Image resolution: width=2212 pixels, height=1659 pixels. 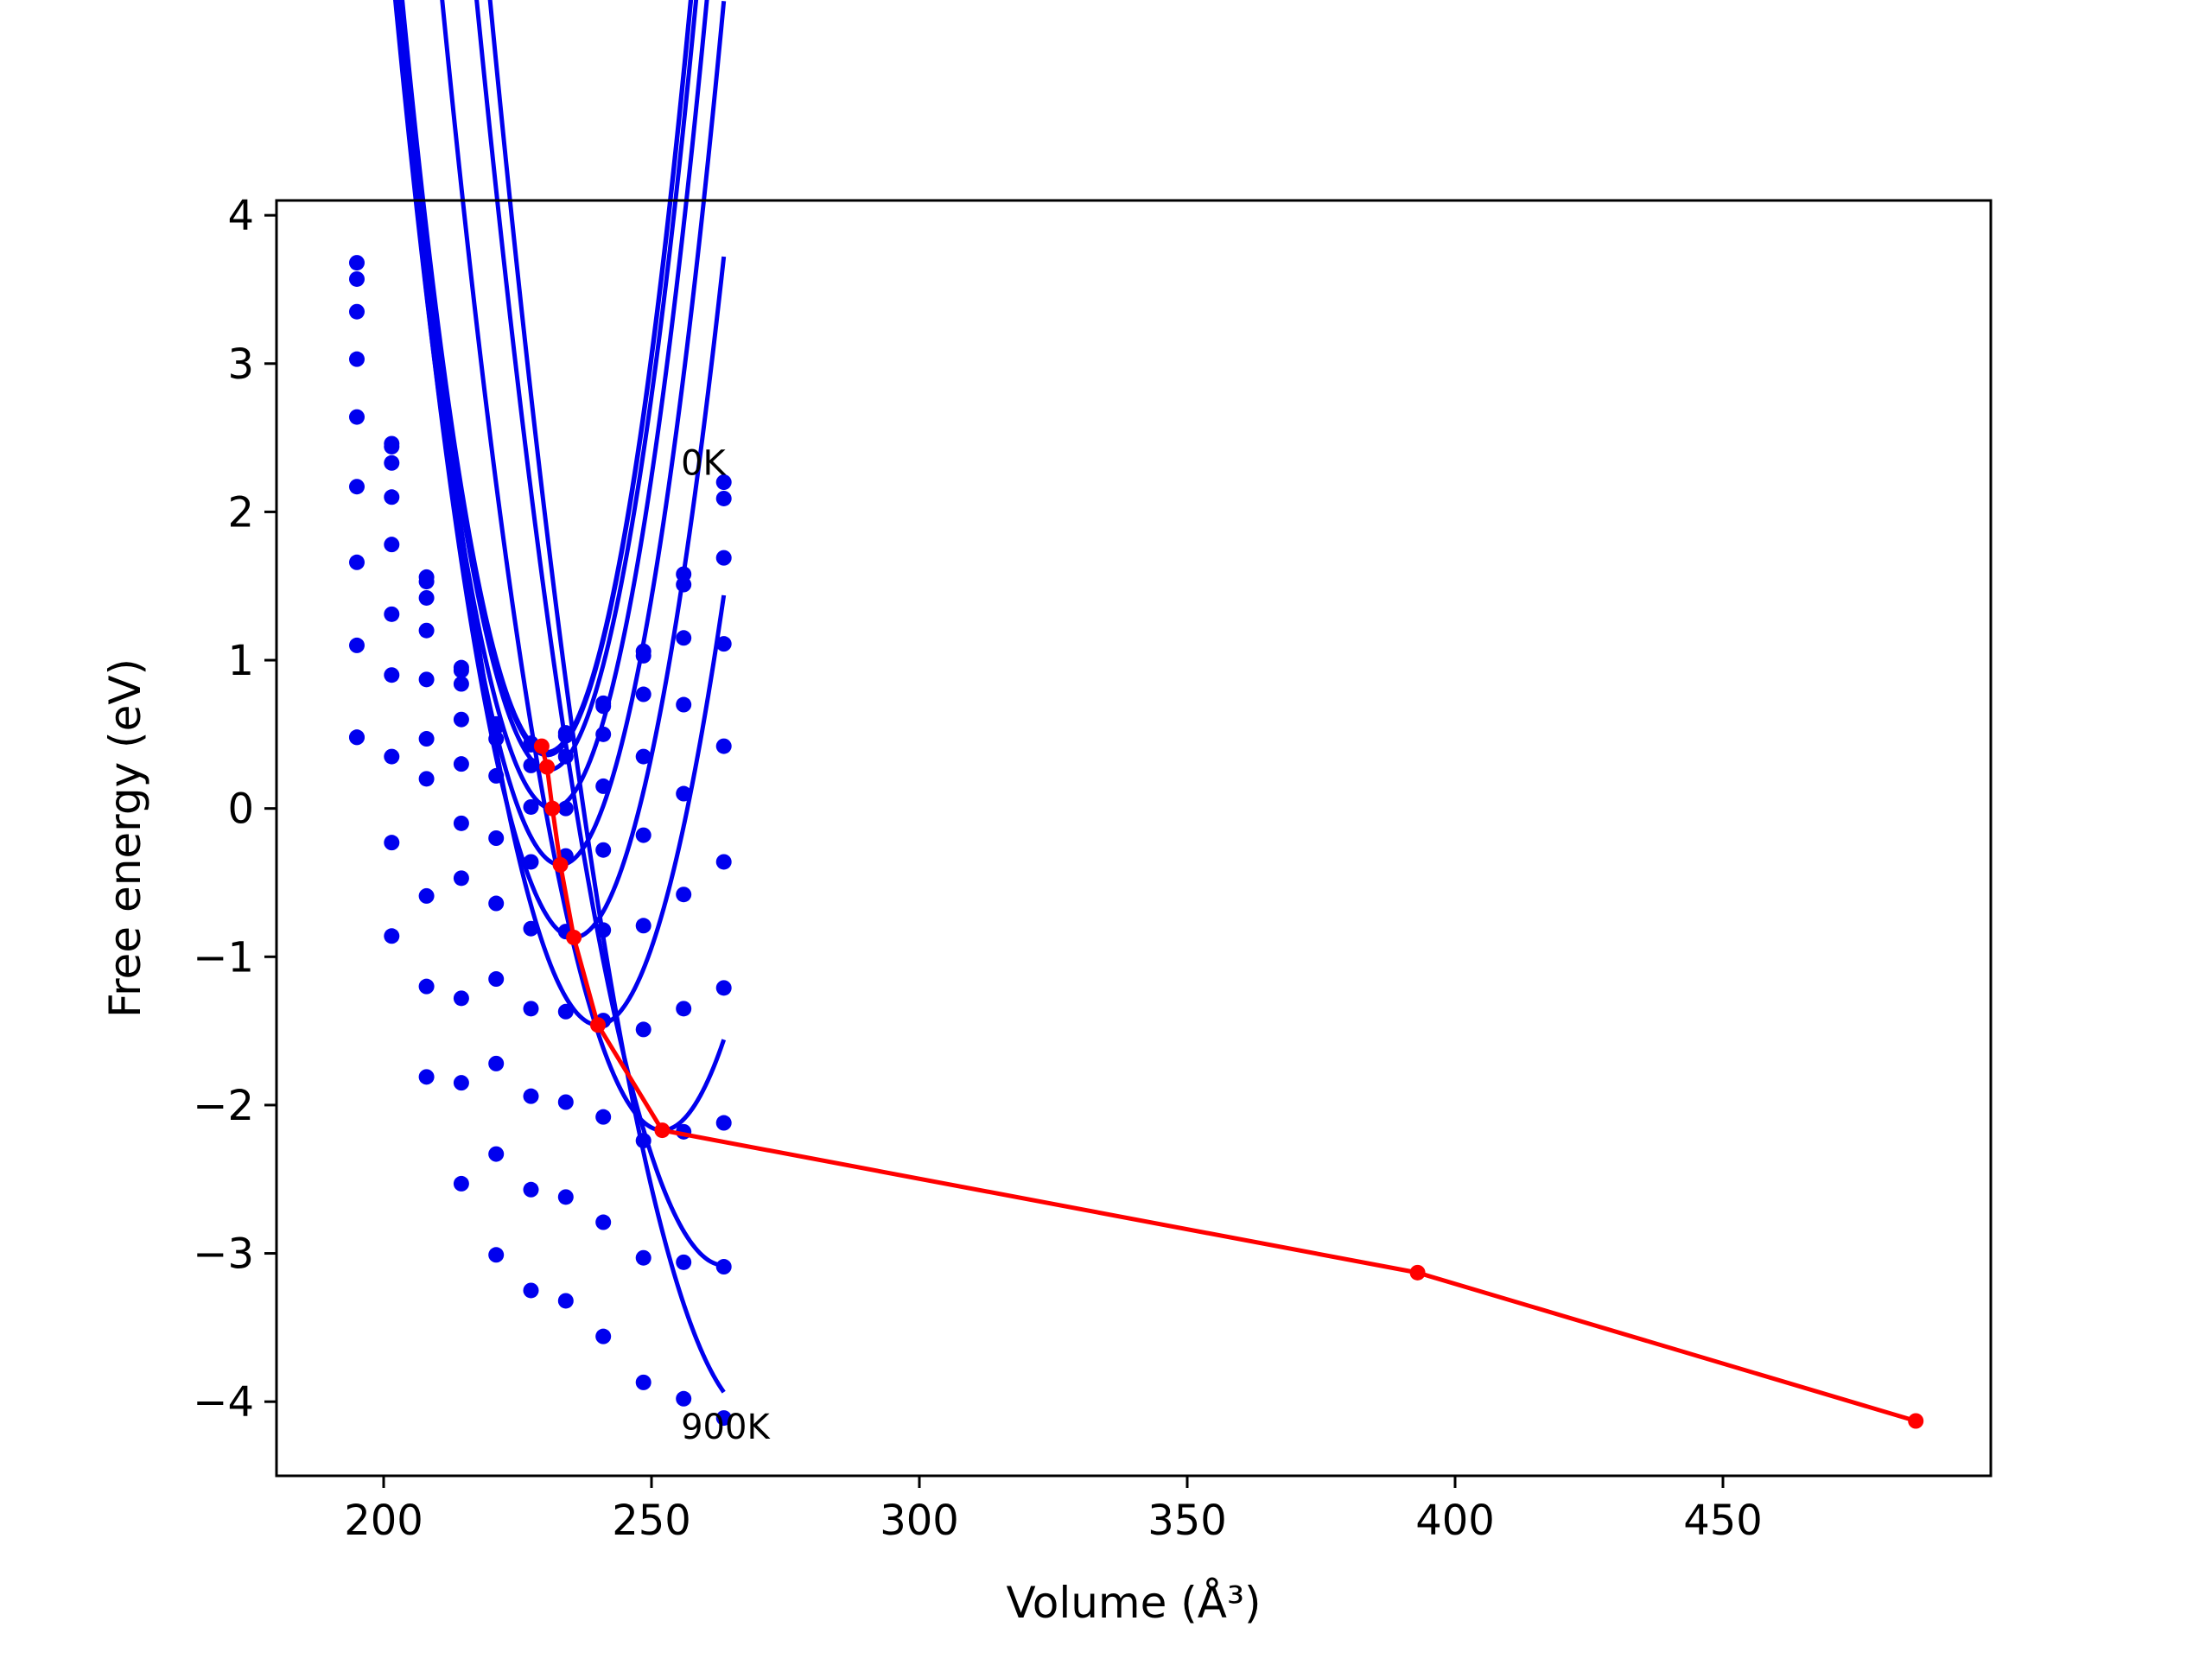 What do you see at coordinates (1053, 1510) in the screenshot?
I see `x-axis-ticks: 200 250 300 350 400 450` at bounding box center [1053, 1510].